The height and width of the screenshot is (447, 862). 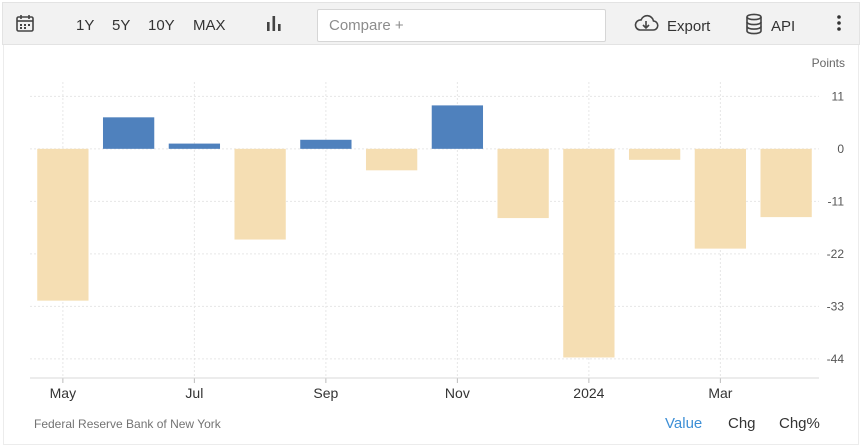 I want to click on y-tick-label: -44, so click(x=836, y=359).